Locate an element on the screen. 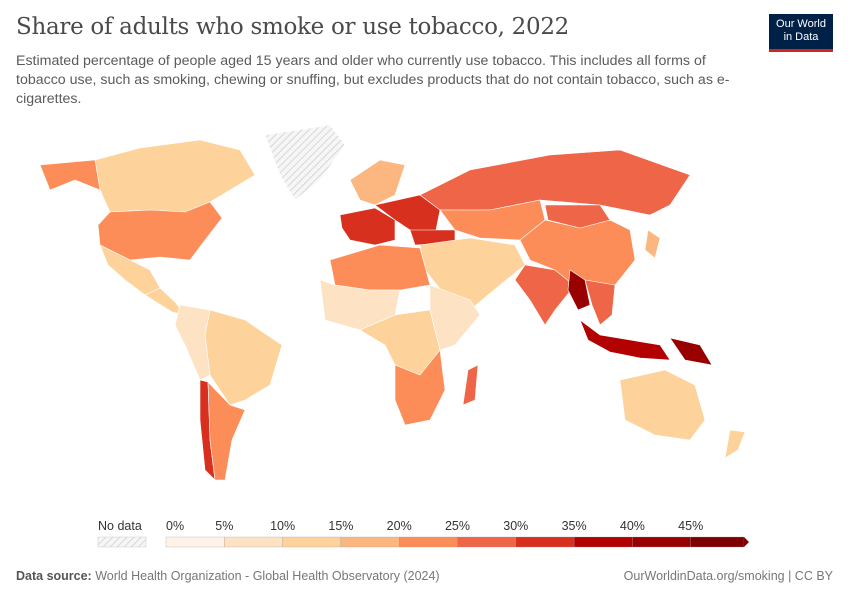 The height and width of the screenshot is (600, 850). country-southern-africa: Southern Africa: 22% is located at coordinates (420, 387).